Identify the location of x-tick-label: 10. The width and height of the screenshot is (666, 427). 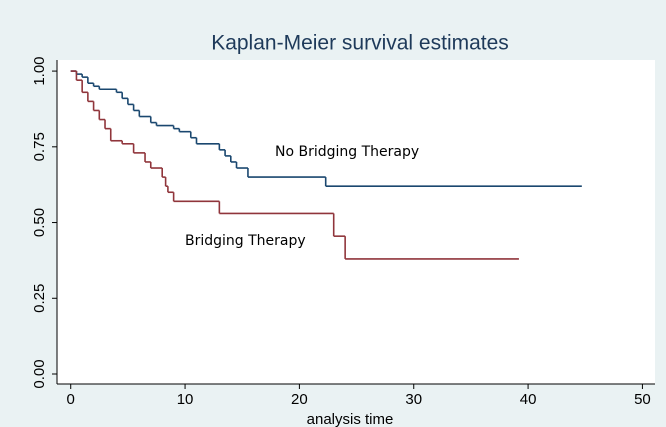
(185, 399).